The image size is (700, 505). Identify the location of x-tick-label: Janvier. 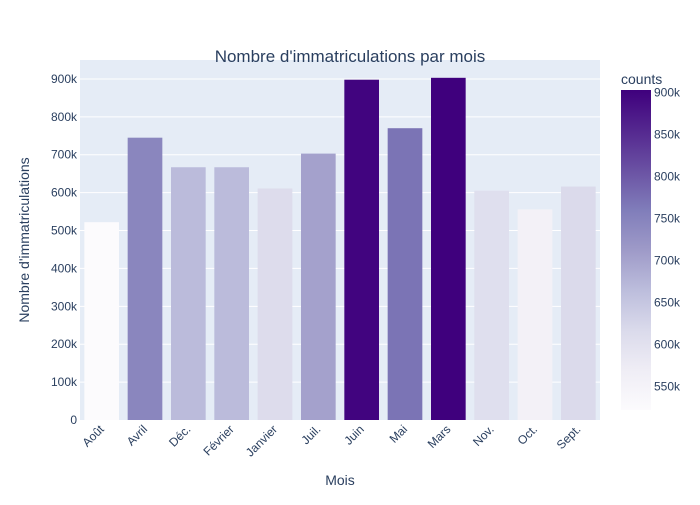
(261, 440).